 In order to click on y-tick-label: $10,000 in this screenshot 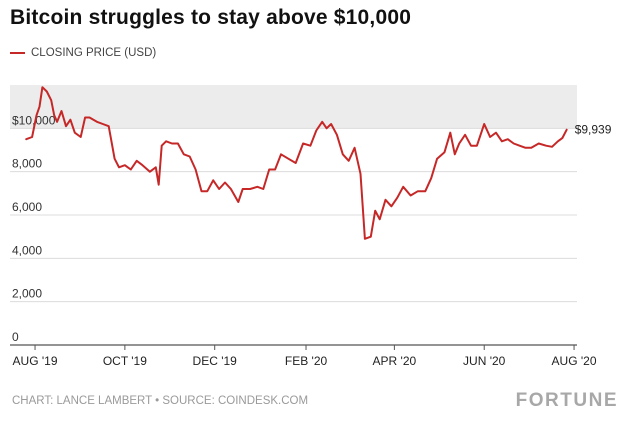, I will do `click(34, 120)`.